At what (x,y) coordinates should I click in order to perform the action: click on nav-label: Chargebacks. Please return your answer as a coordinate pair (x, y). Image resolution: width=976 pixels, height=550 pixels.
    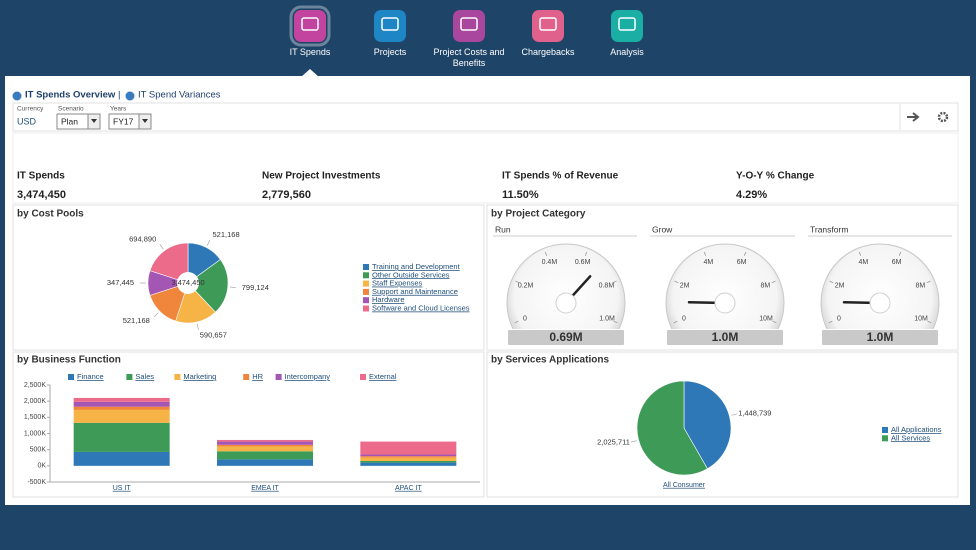
    Looking at the image, I should click on (548, 52).